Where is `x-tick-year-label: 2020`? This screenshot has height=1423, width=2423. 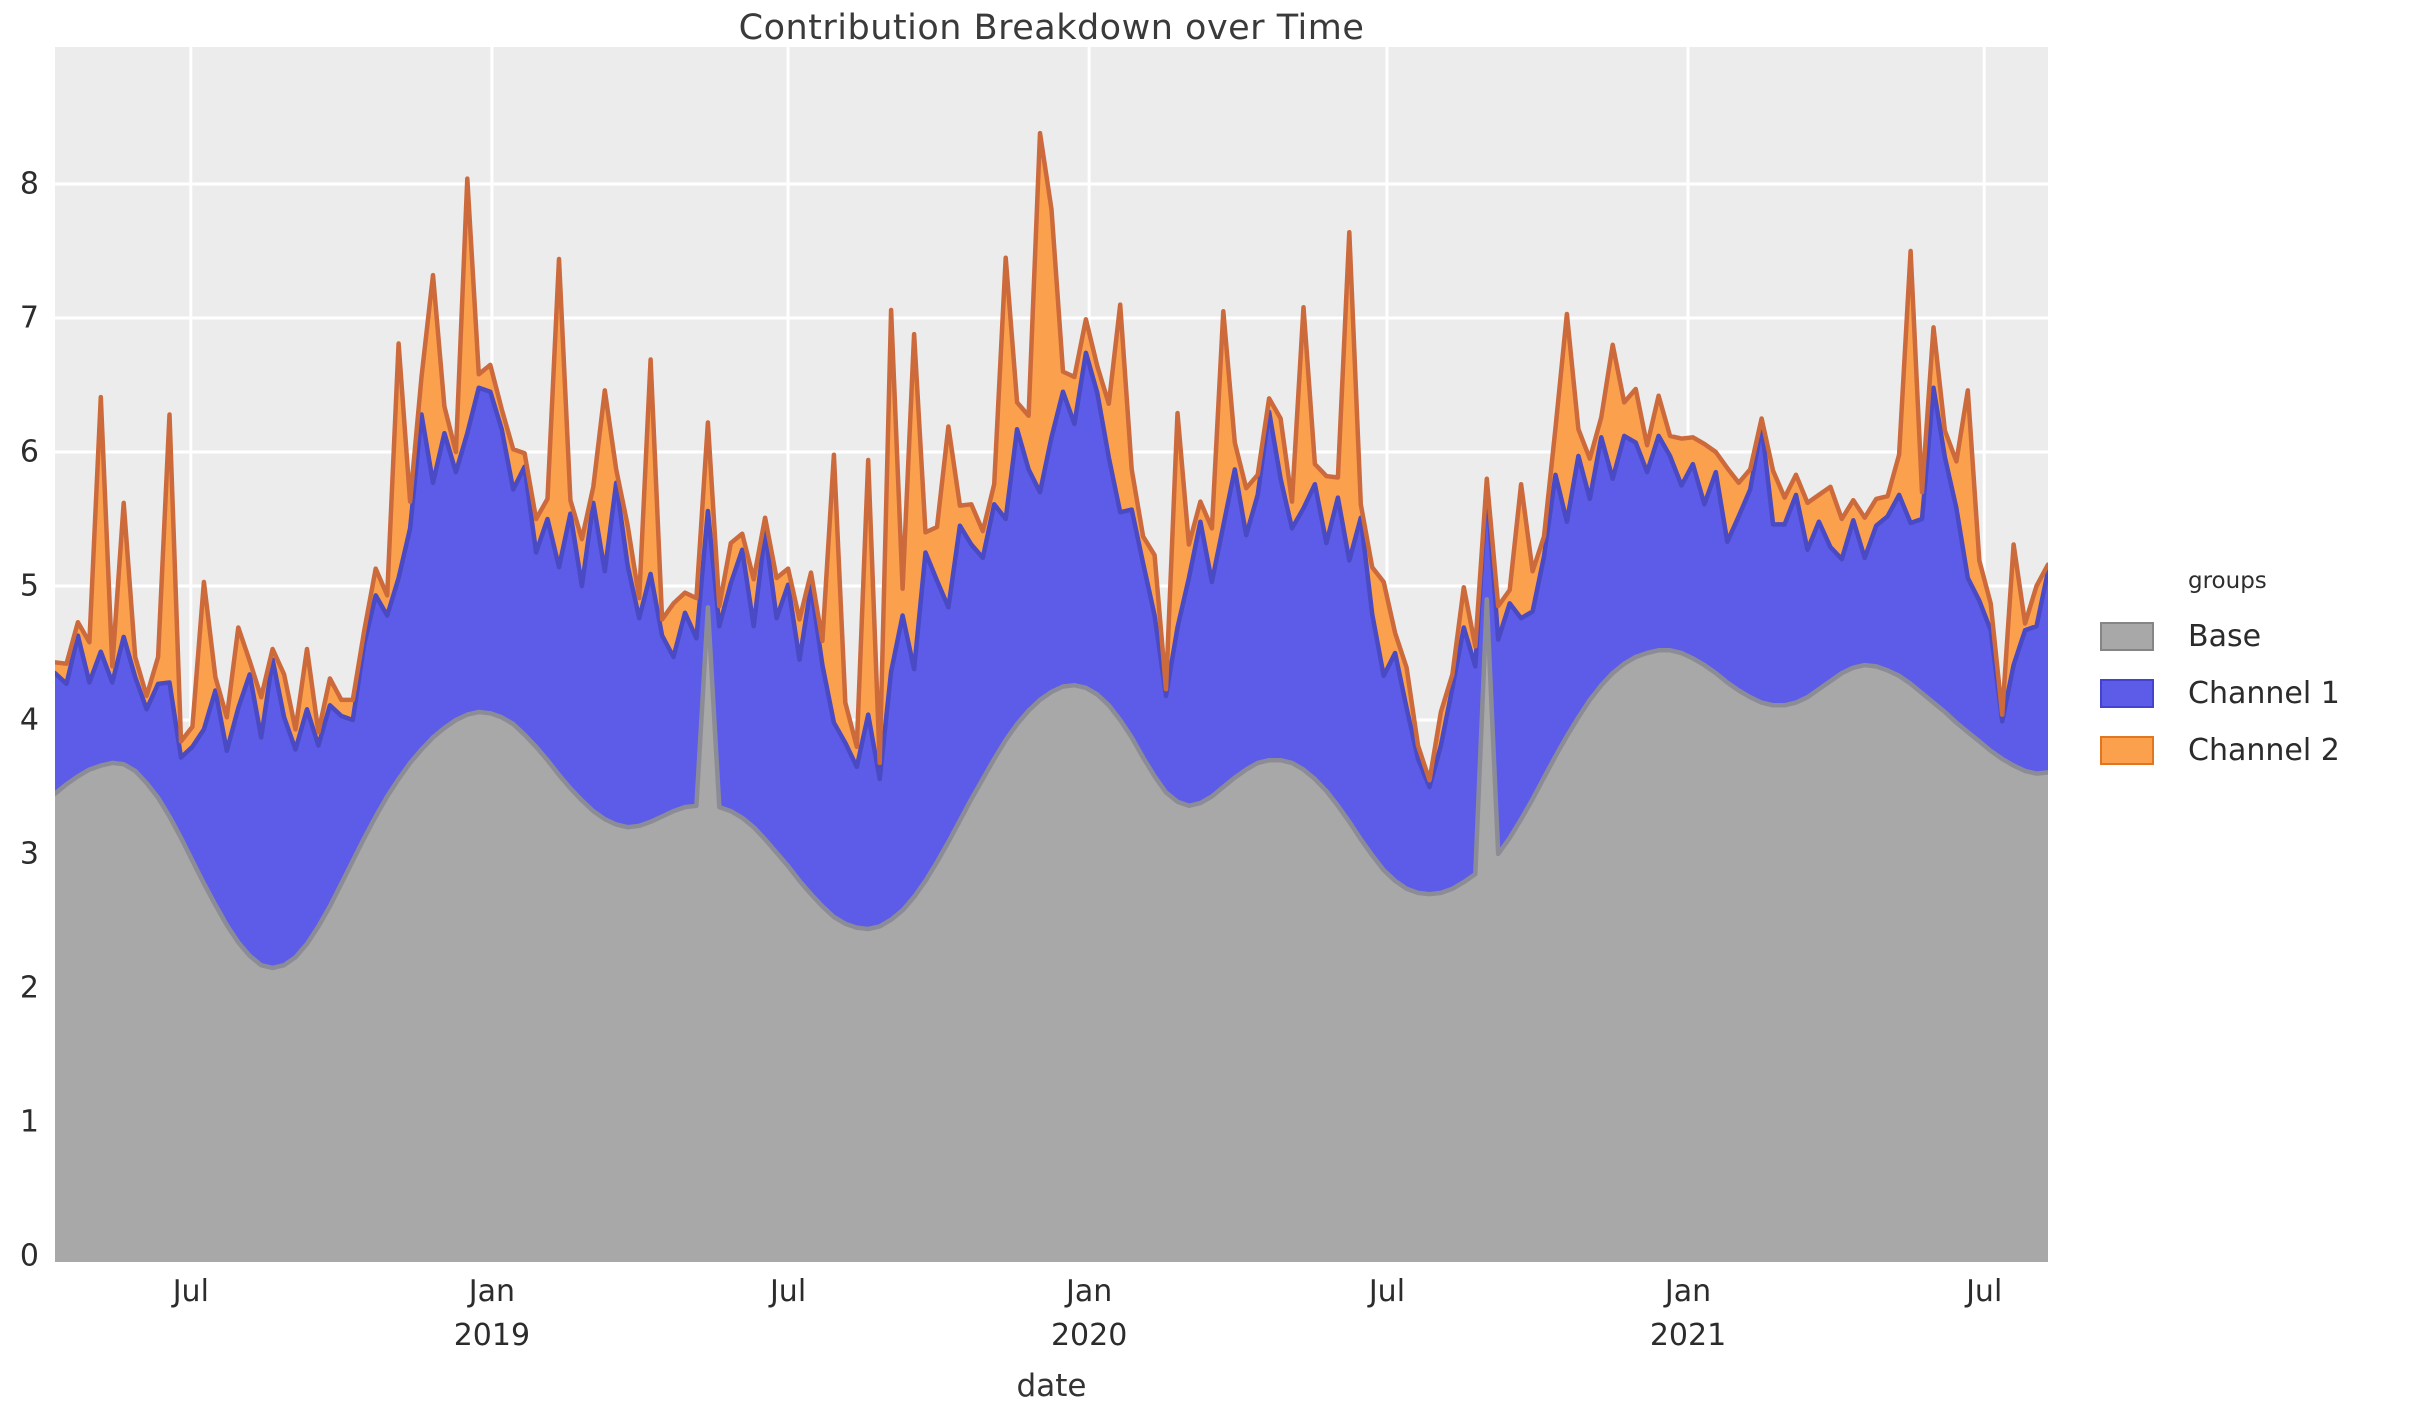
x-tick-year-label: 2020 is located at coordinates (1089, 1335).